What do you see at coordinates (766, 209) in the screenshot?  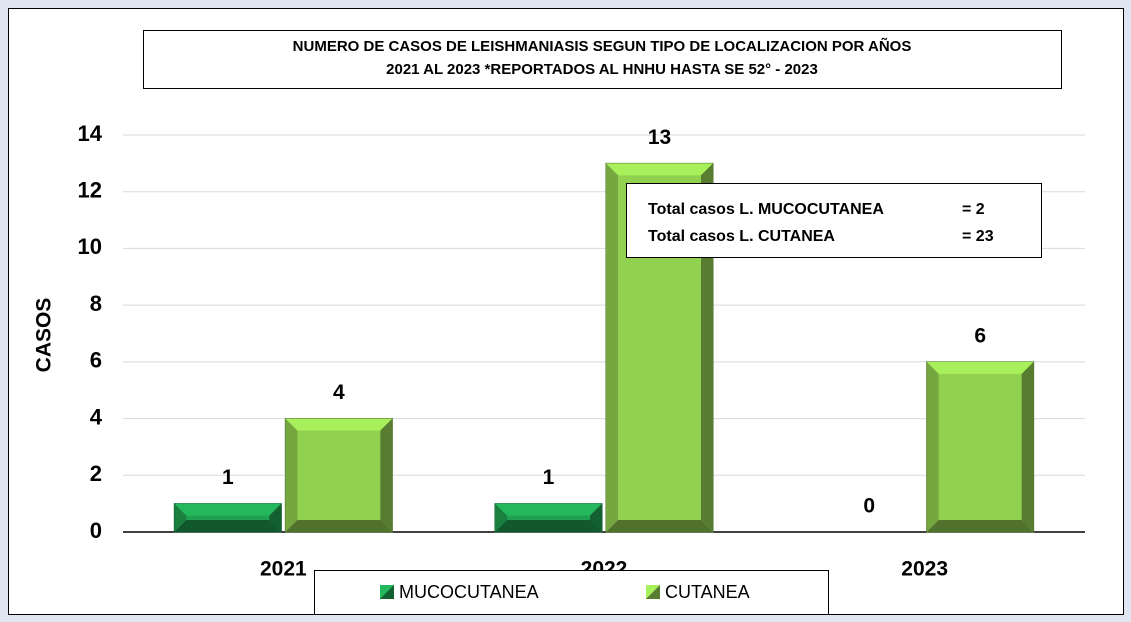 I see `annotation: Total casos L. MUCOCUTANEA` at bounding box center [766, 209].